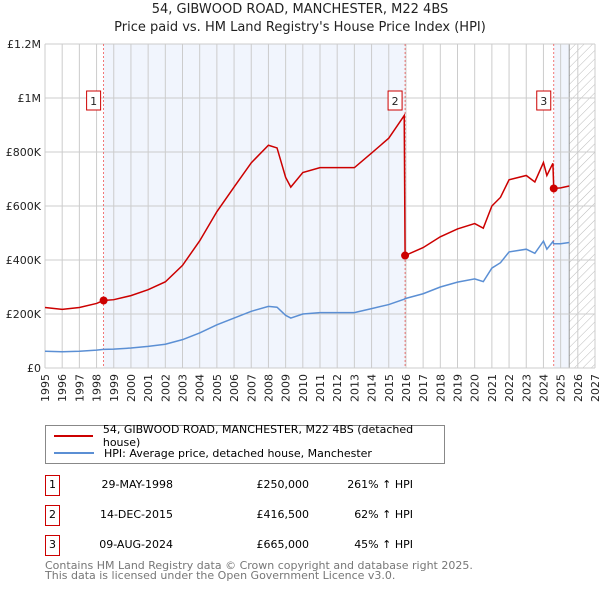 This screenshot has height=590, width=600. I want to click on sale-marker-label: 2, so click(395, 101).